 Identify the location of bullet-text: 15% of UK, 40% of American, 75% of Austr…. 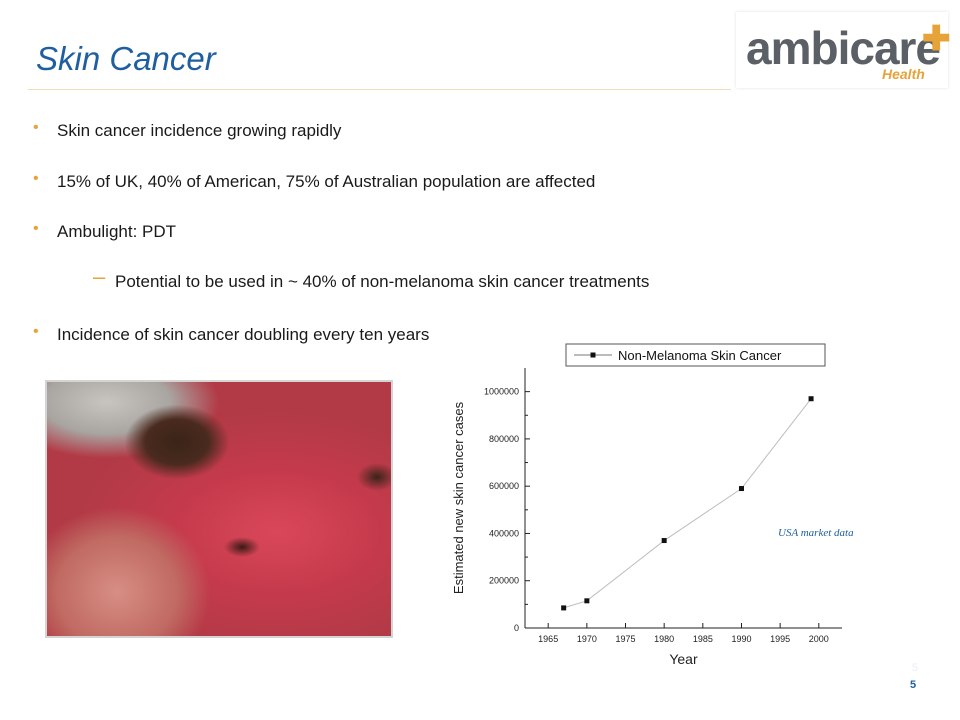
(326, 181).